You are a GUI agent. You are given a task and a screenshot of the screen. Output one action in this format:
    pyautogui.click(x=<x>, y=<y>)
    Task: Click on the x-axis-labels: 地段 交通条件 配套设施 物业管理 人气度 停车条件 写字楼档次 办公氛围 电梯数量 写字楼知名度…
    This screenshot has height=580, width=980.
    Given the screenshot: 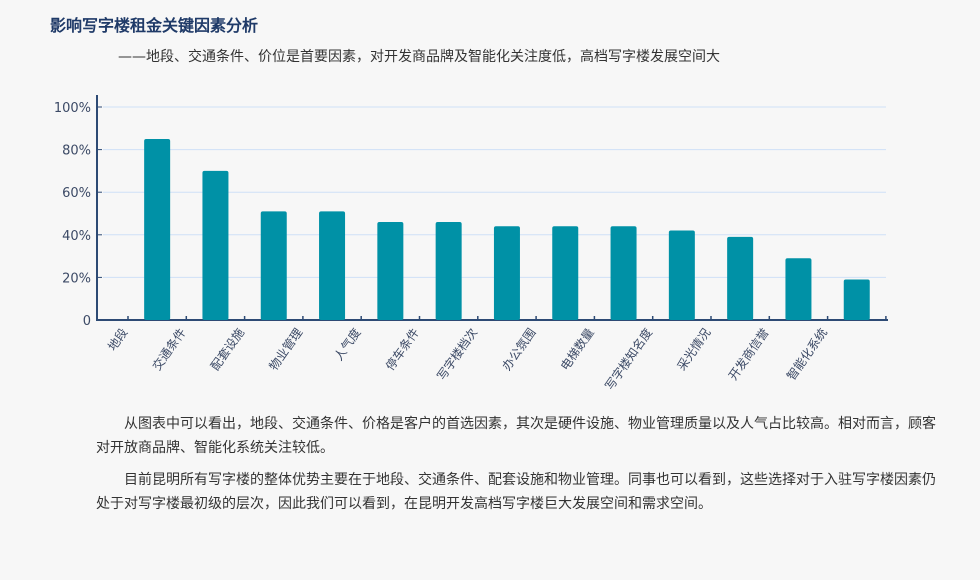 What is the action you would take?
    pyautogui.click(x=467, y=359)
    